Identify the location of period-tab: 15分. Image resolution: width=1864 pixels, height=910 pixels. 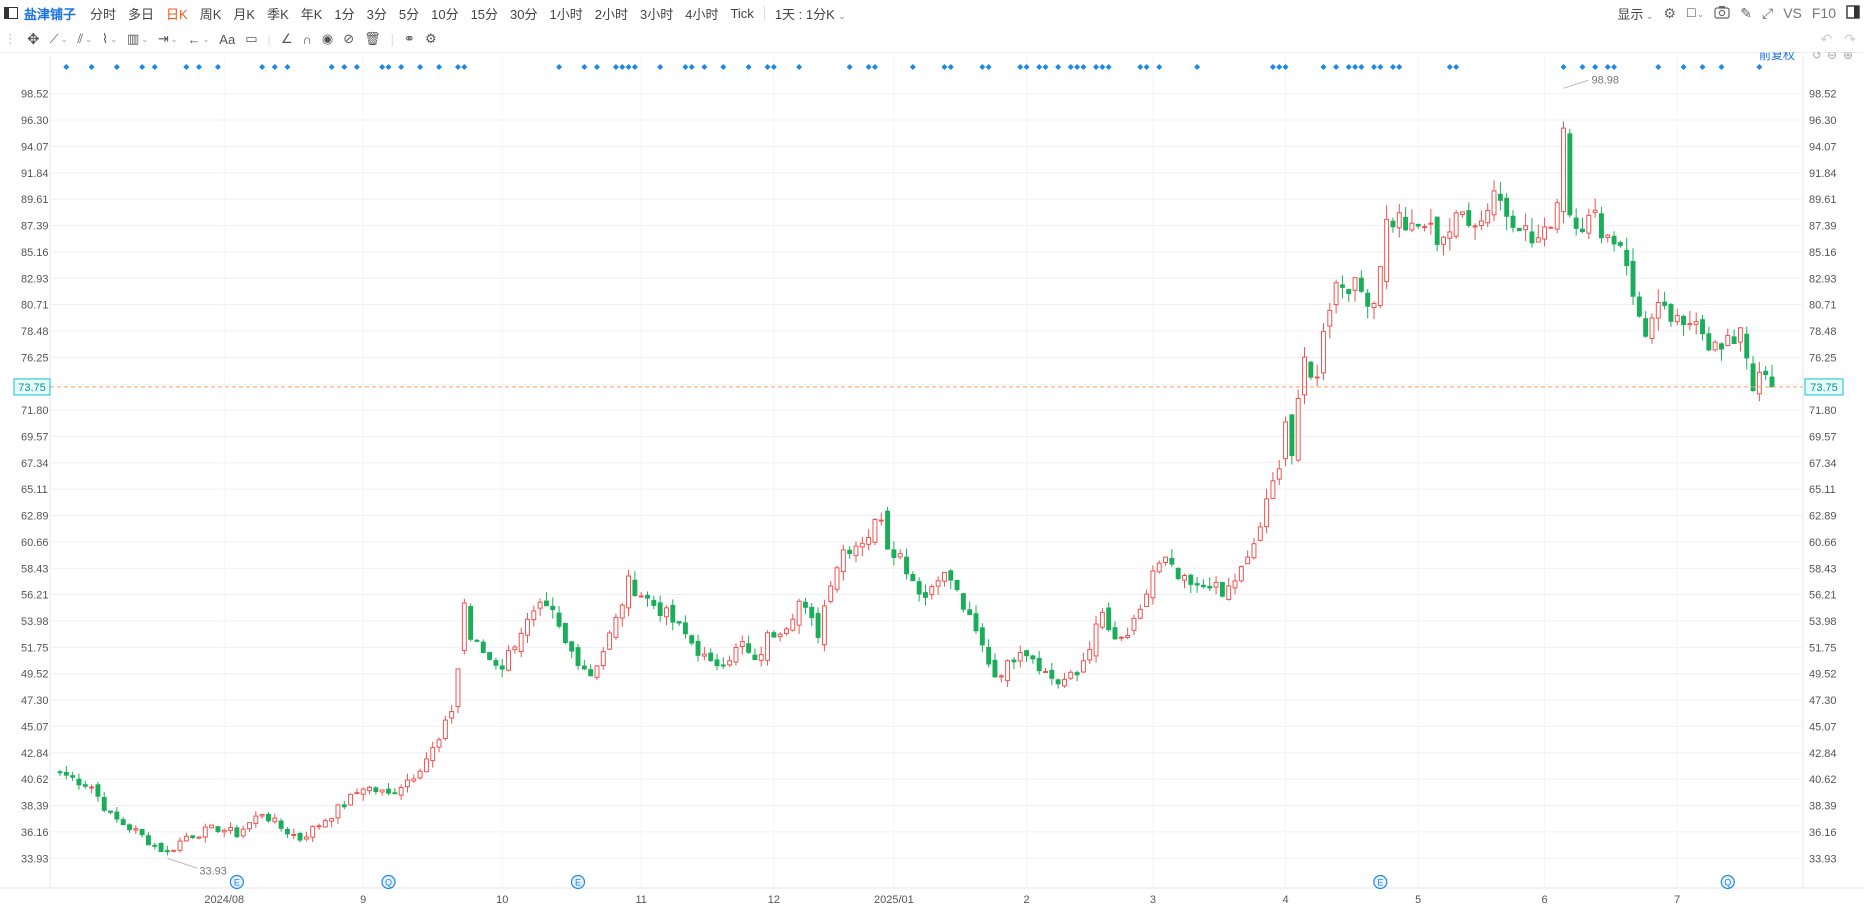
(484, 14).